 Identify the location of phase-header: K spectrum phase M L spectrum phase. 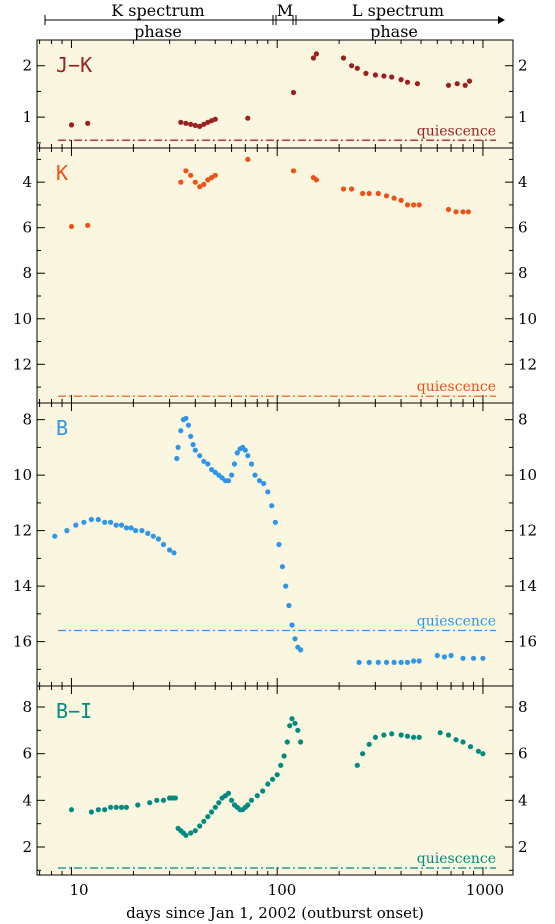
(274, 21).